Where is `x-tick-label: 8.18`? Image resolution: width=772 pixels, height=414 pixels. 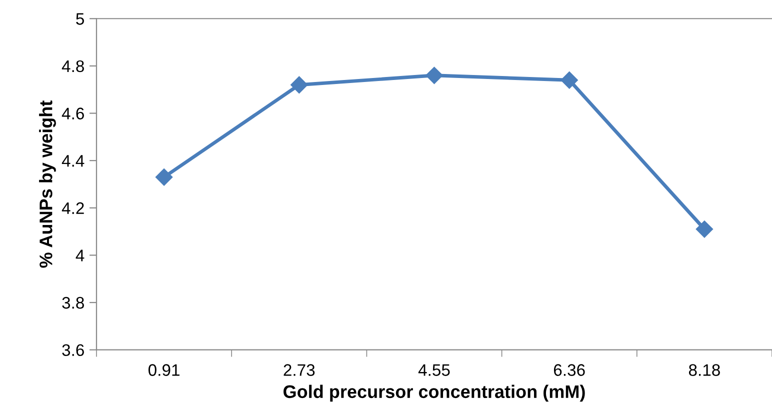
x-tick-label: 8.18 is located at coordinates (704, 370).